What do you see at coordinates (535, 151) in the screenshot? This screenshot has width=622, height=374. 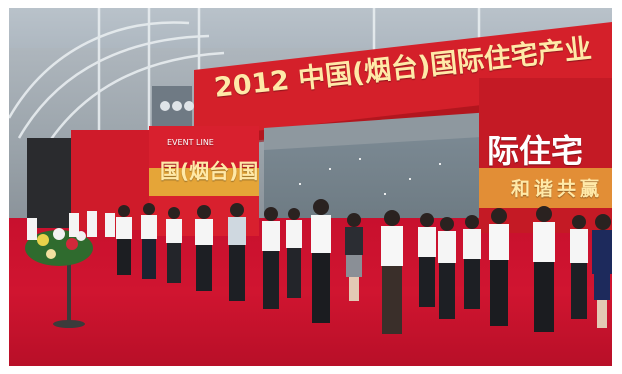 I see `right-panel-title: 际住宅` at bounding box center [535, 151].